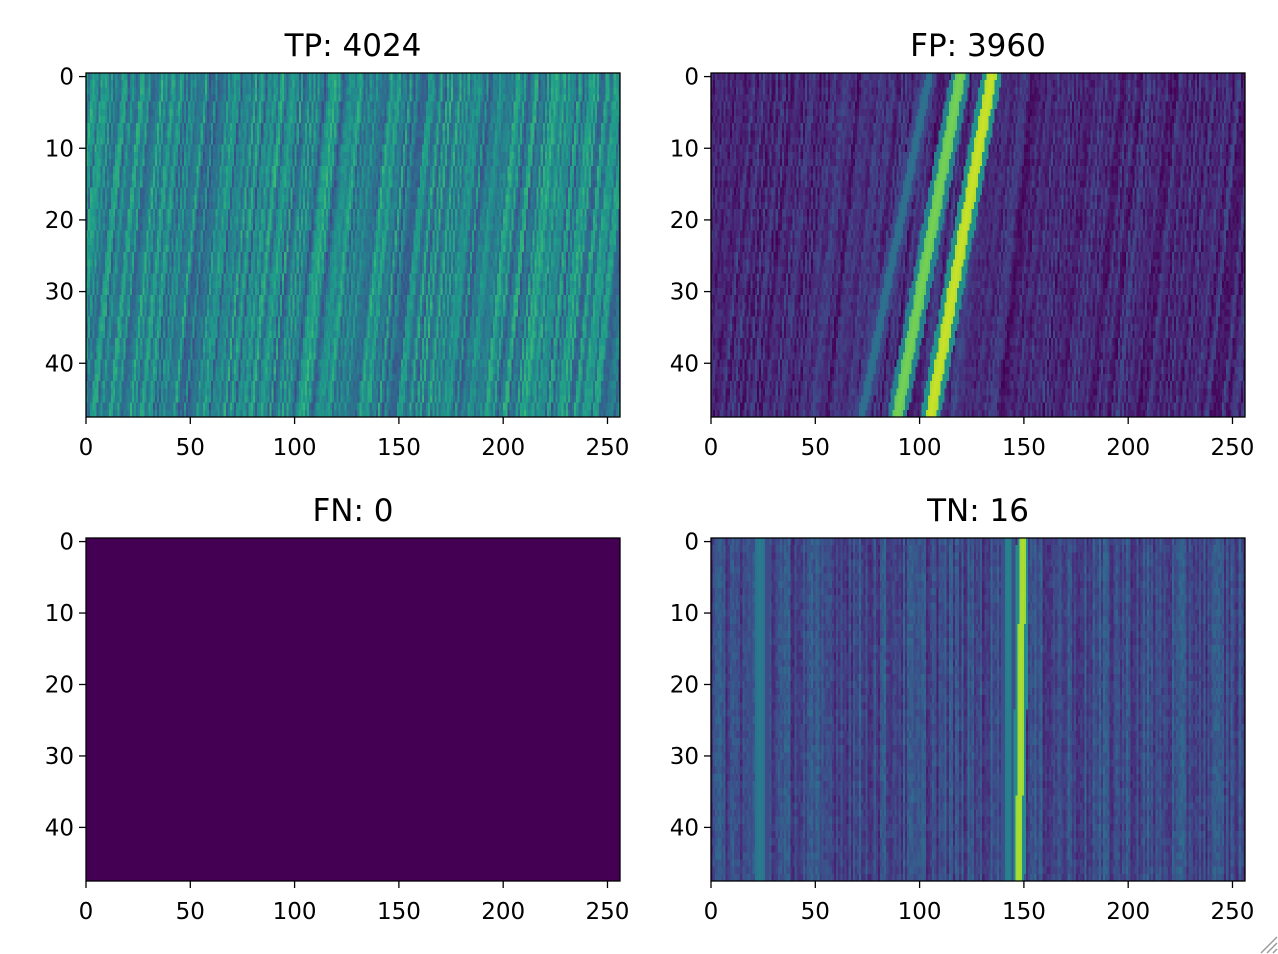  I want to click on subplot-title: TN: 16, so click(977, 511).